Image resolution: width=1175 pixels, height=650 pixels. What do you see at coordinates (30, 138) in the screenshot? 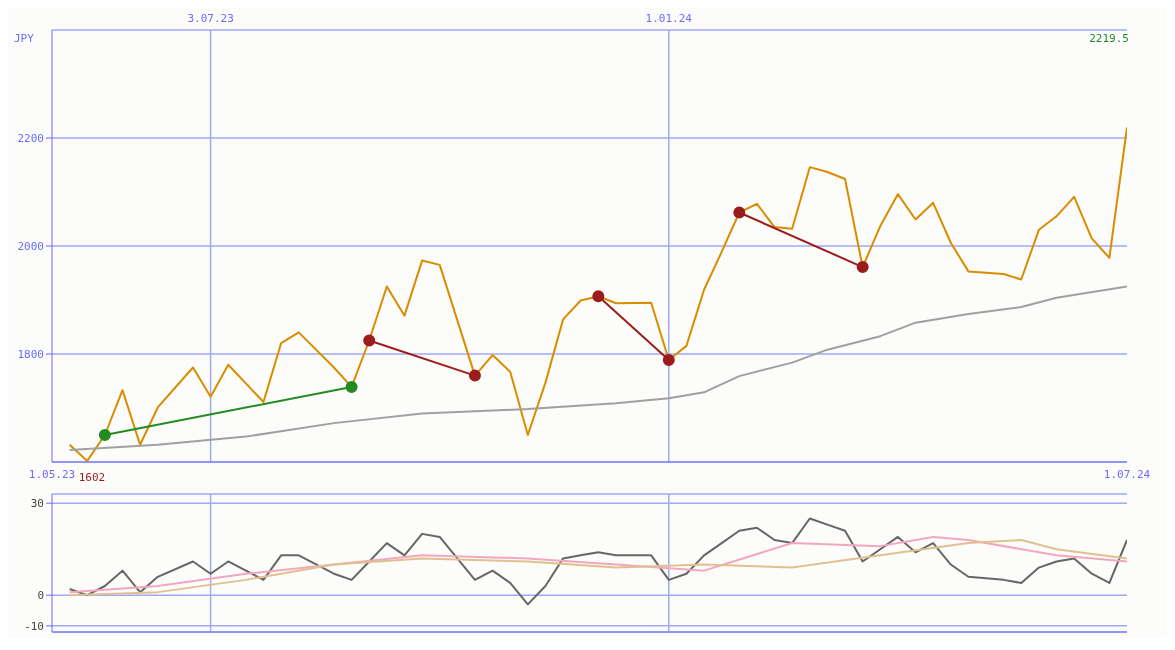
I see `y-tick-label: 2200` at bounding box center [30, 138].